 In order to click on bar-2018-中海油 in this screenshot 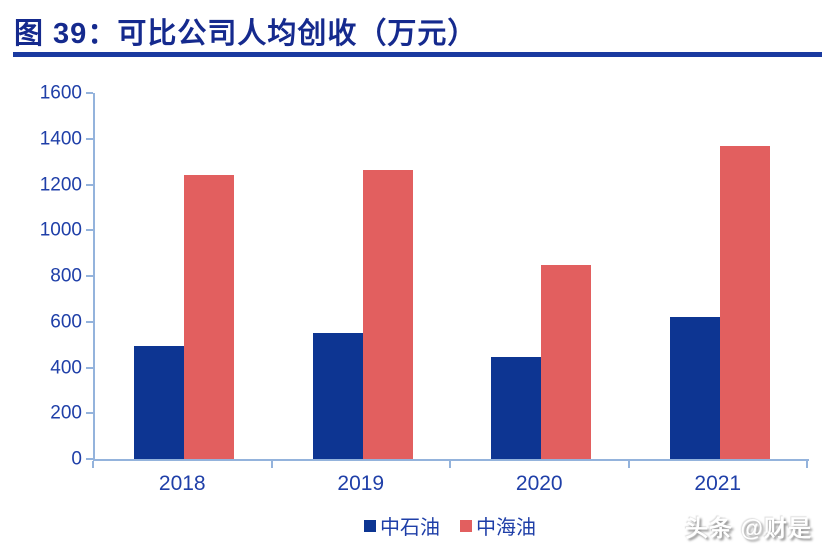, I will do `click(209, 317)`.